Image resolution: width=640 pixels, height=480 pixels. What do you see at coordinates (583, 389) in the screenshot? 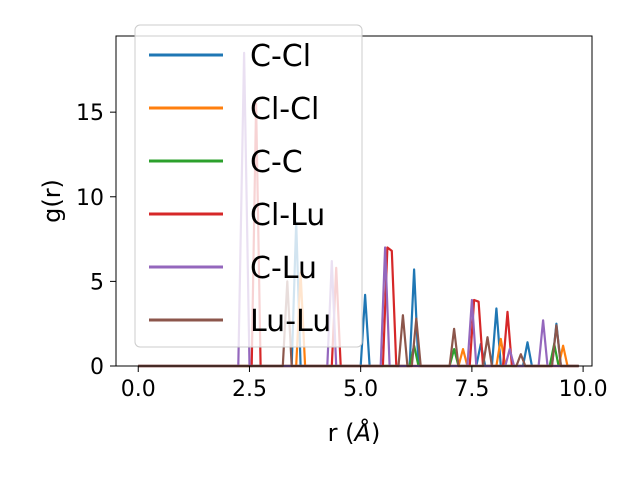
I see `x-tick-label: 10.0` at bounding box center [583, 389].